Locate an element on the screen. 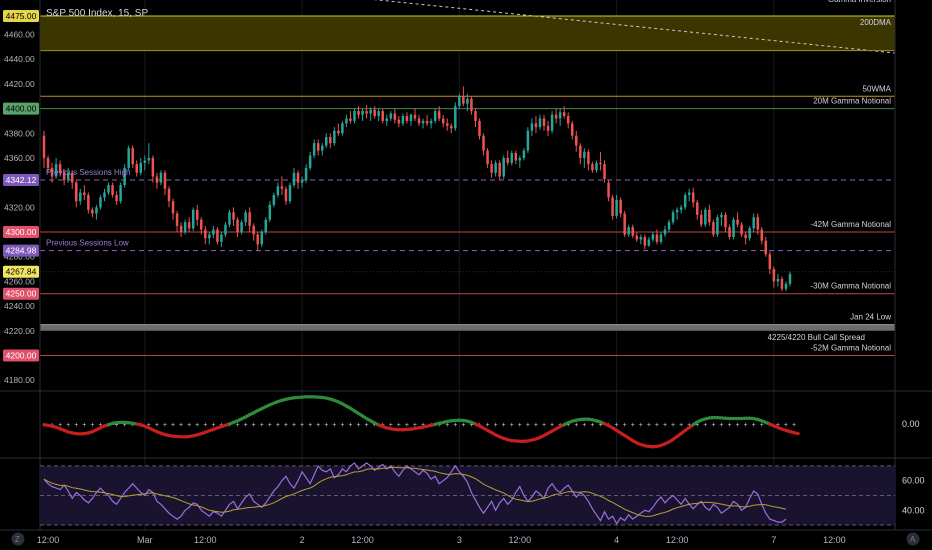 Image resolution: width=932 pixels, height=550 pixels. rsi-line is located at coordinates (415, 493).